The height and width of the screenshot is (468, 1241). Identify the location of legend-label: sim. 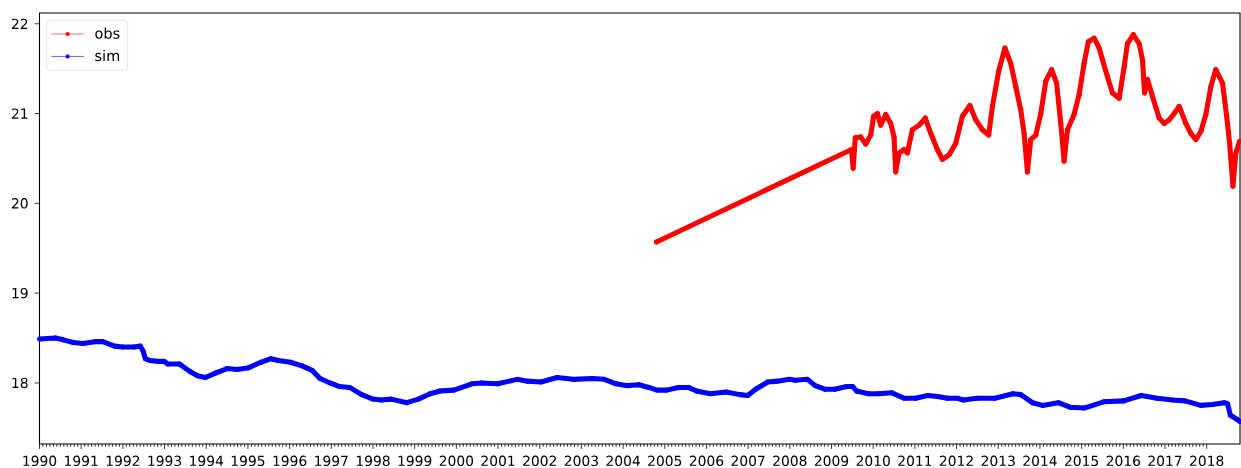
(107, 55).